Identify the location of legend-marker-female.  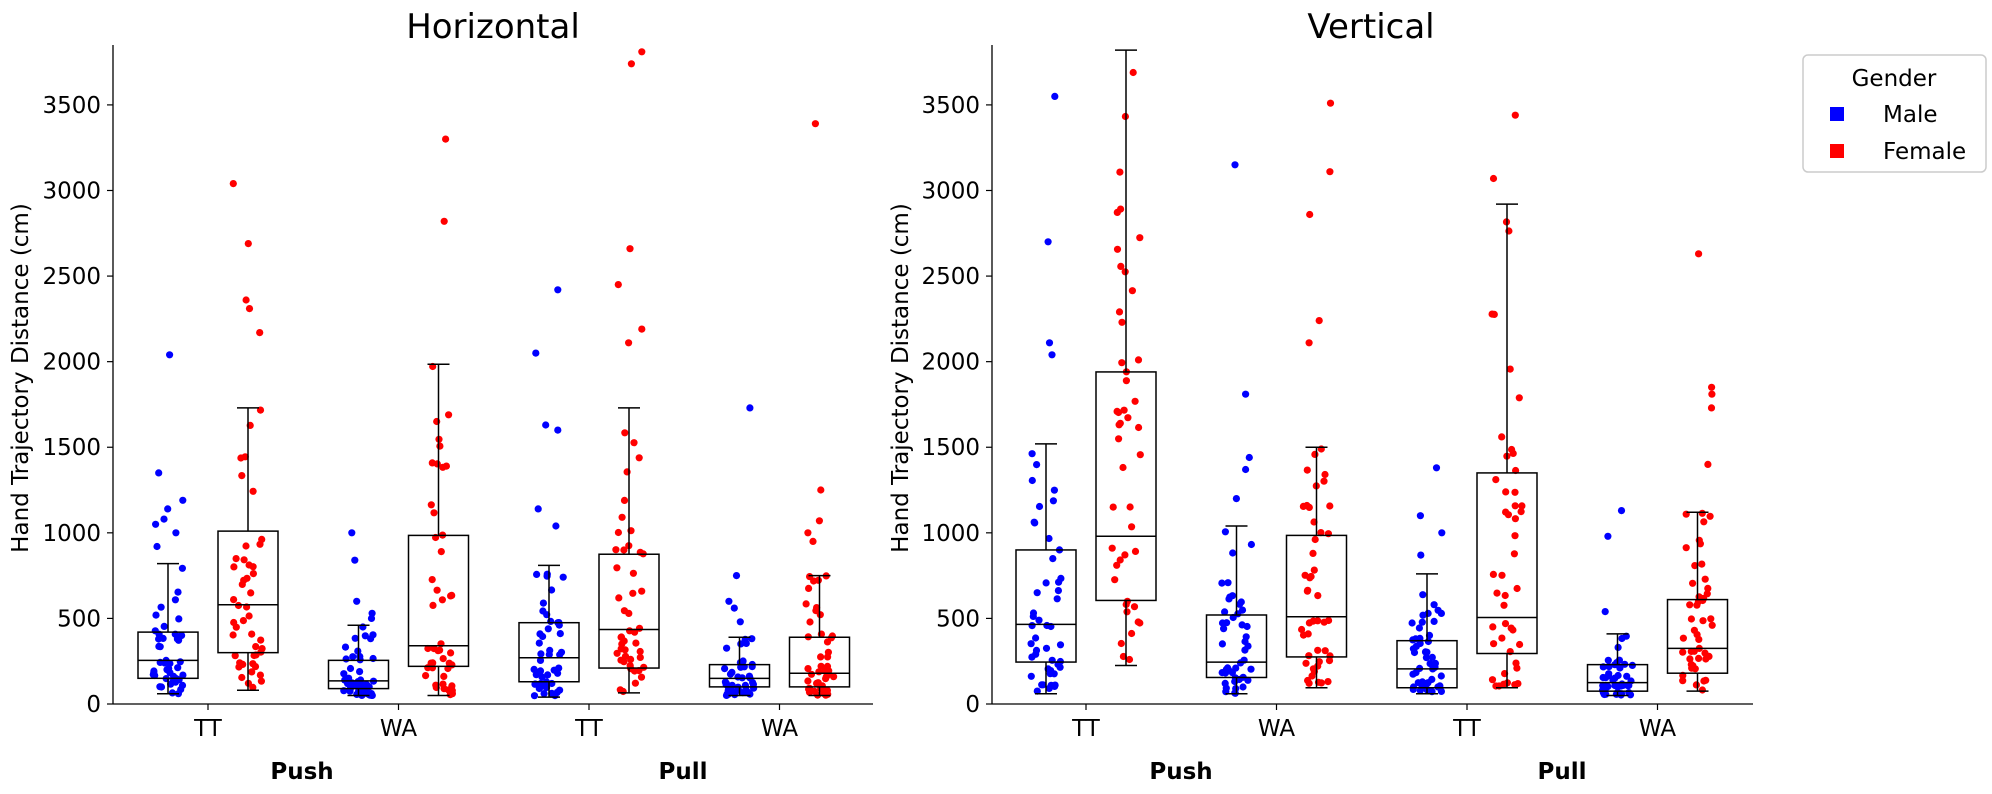
(1837, 151).